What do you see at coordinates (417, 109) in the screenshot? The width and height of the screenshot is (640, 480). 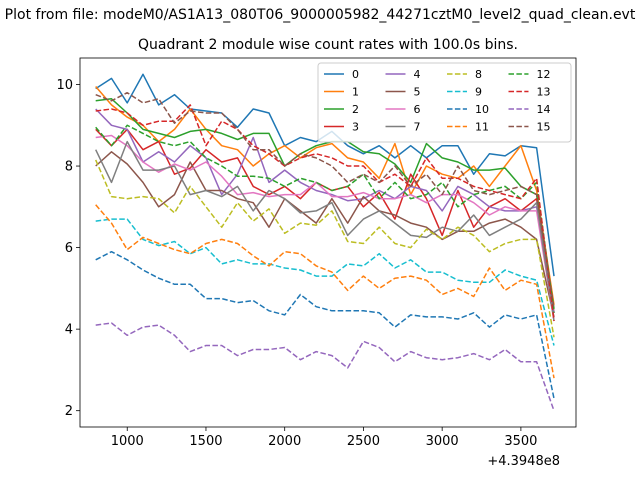 I see `legend-label-6: 6` at bounding box center [417, 109].